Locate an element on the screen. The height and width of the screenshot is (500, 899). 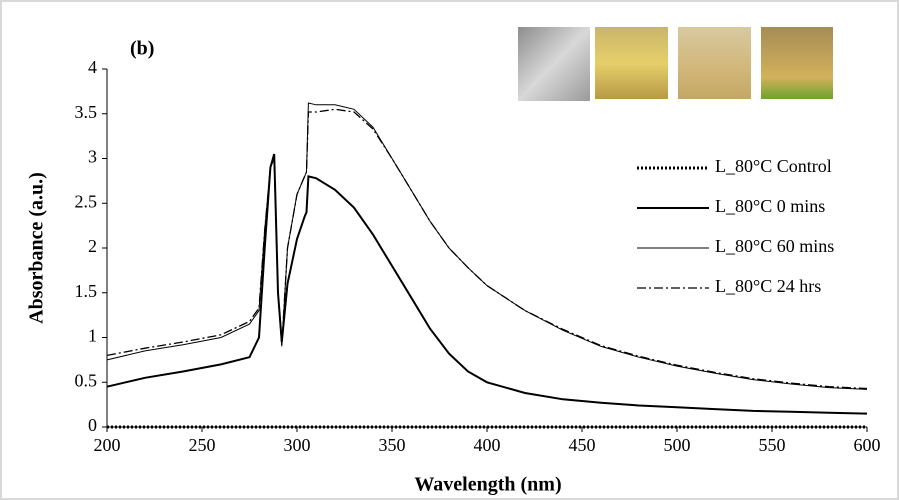
x-tick-label: 600 is located at coordinates (867, 445).